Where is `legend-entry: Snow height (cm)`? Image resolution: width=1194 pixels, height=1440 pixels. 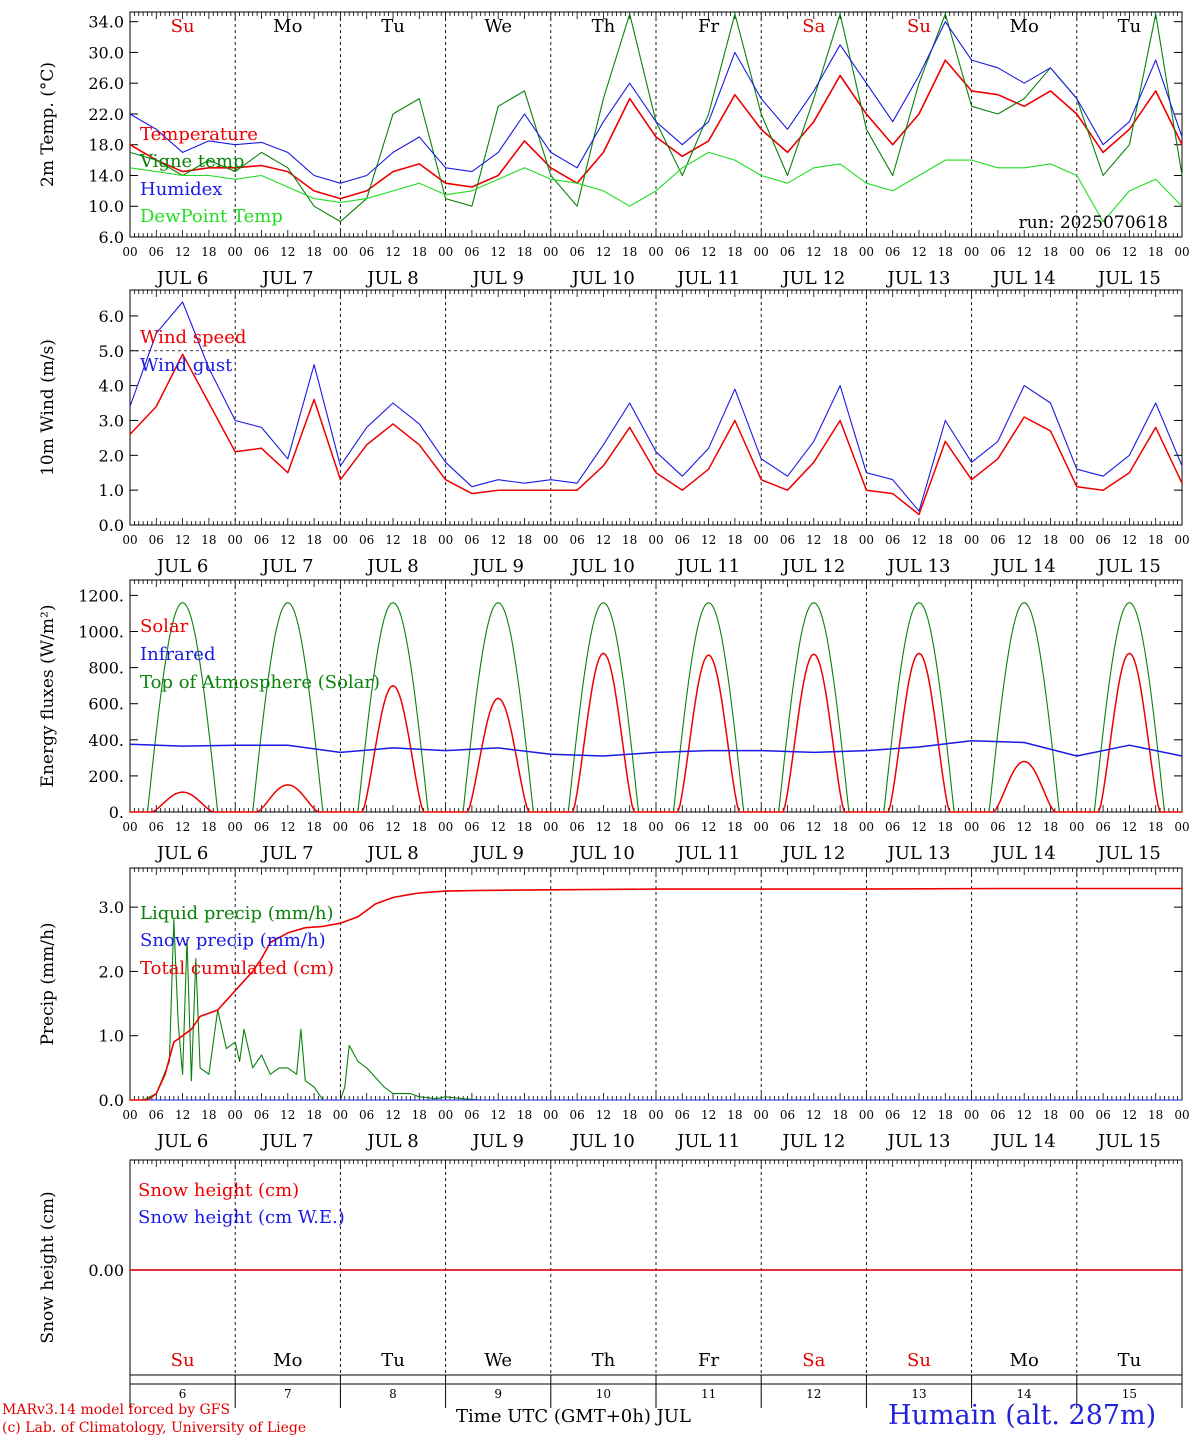
legend-entry: Snow height (cm) is located at coordinates (218, 1190).